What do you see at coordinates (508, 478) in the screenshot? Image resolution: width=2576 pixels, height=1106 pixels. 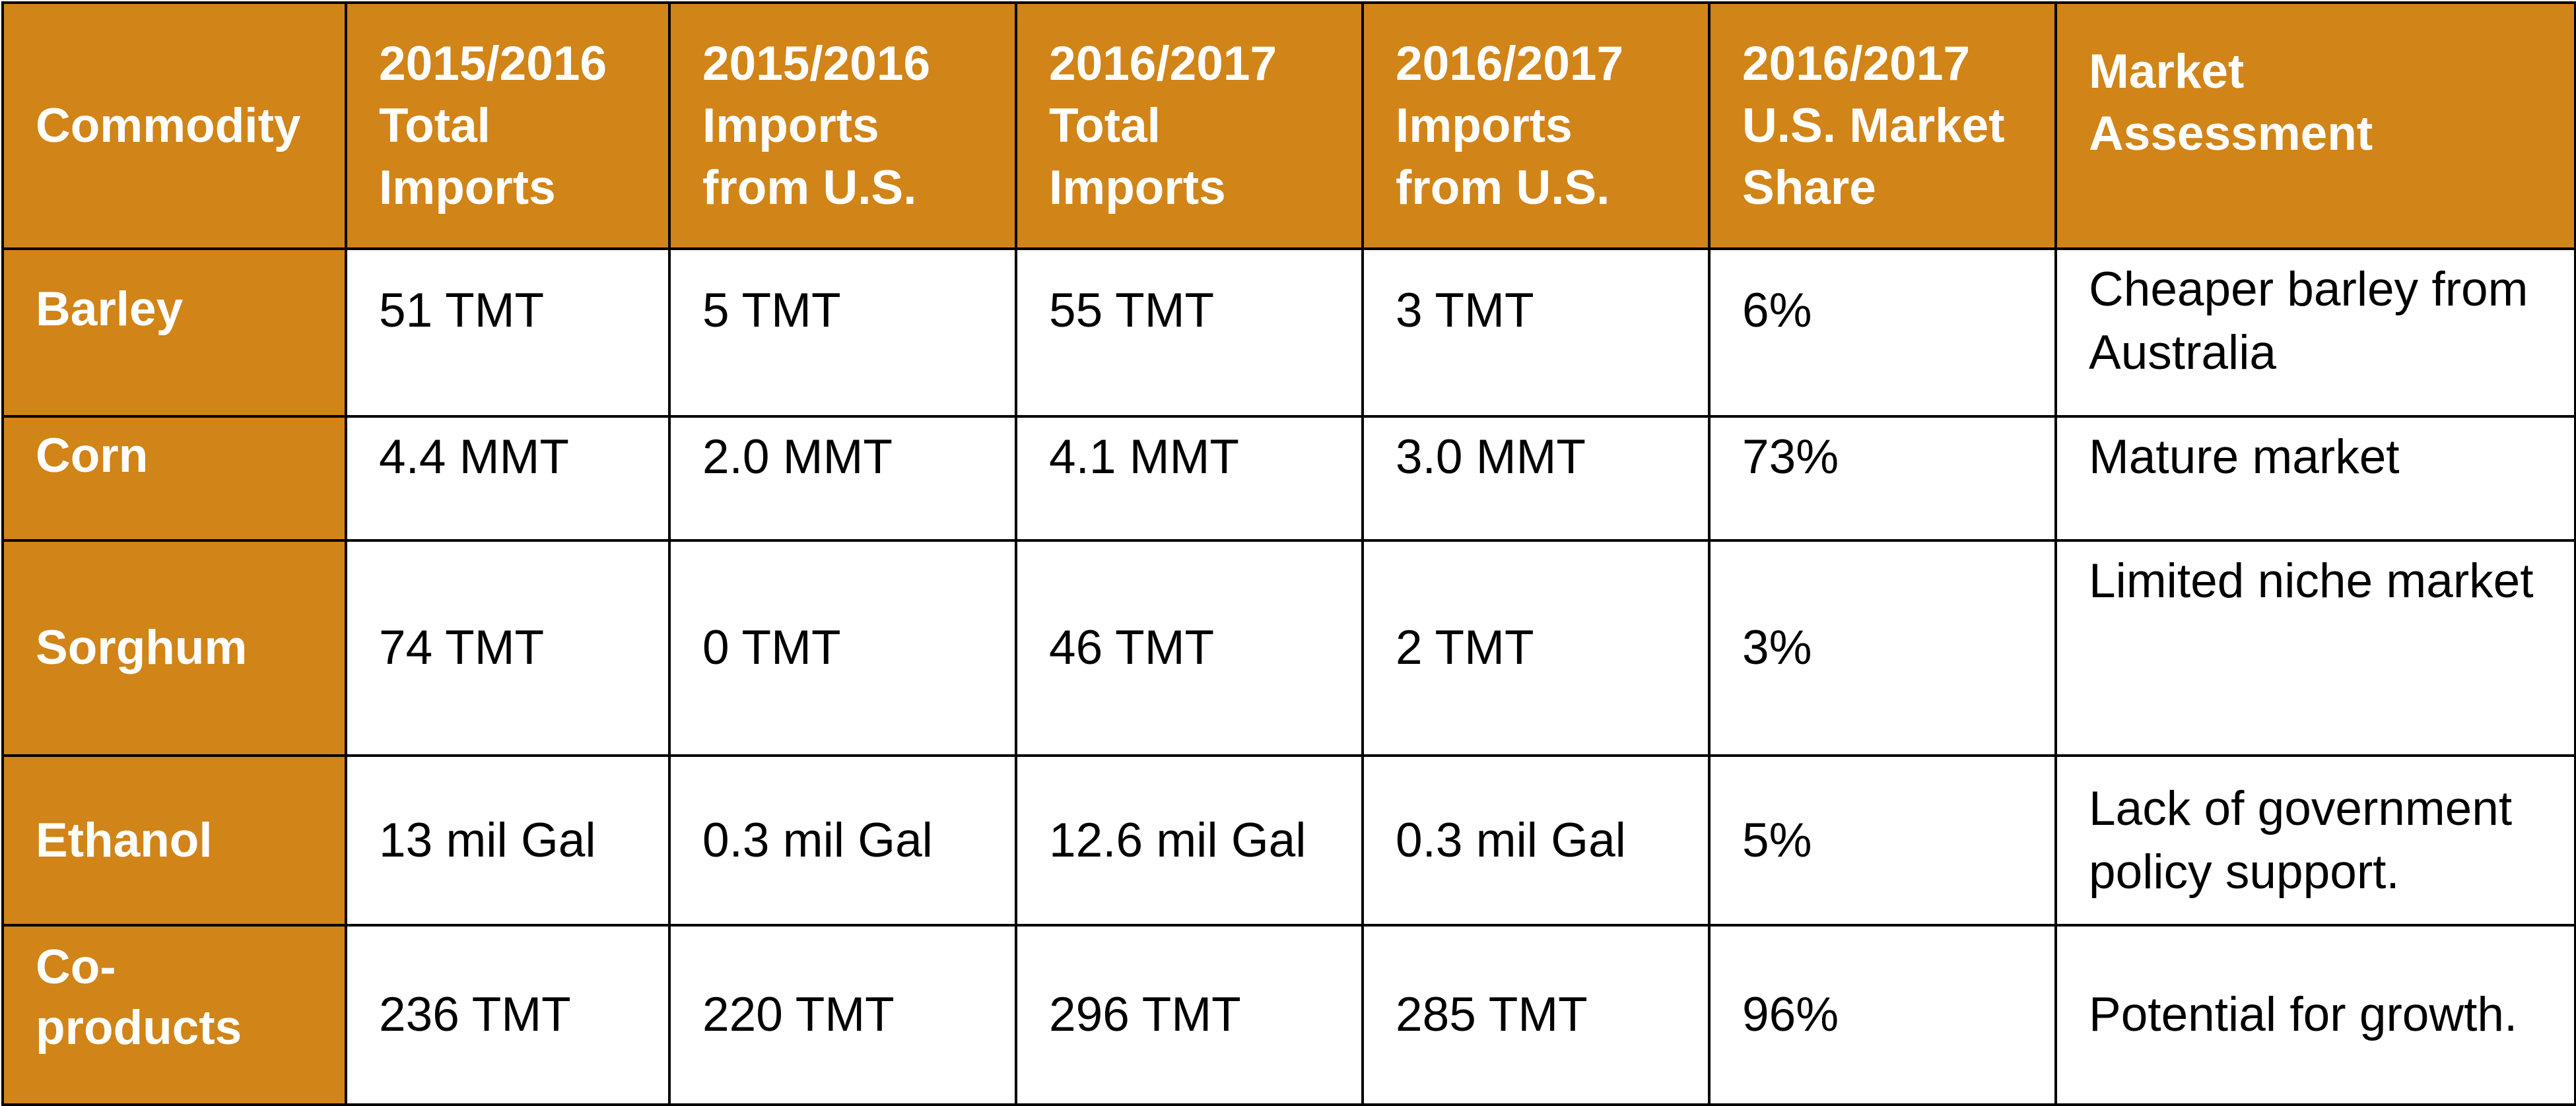 I see `total-imports-2015-cell: 4.4 MMT` at bounding box center [508, 478].